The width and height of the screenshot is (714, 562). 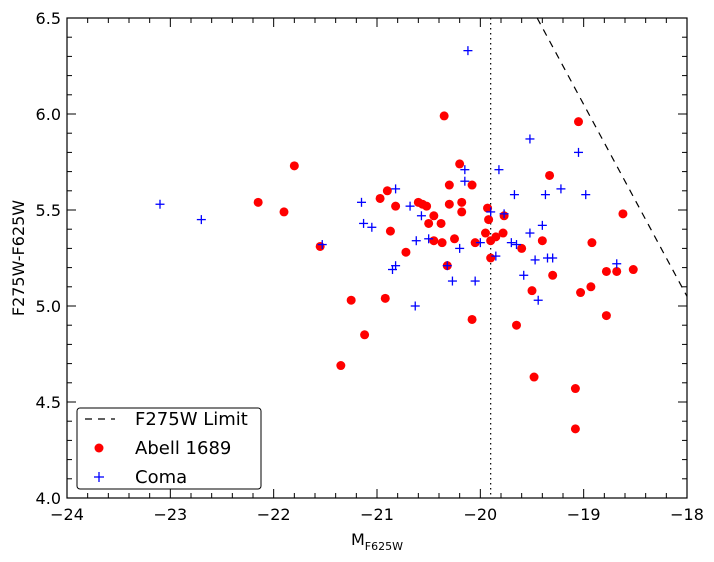 What do you see at coordinates (191, 419) in the screenshot?
I see `legend-label-limit: F275W Limit` at bounding box center [191, 419].